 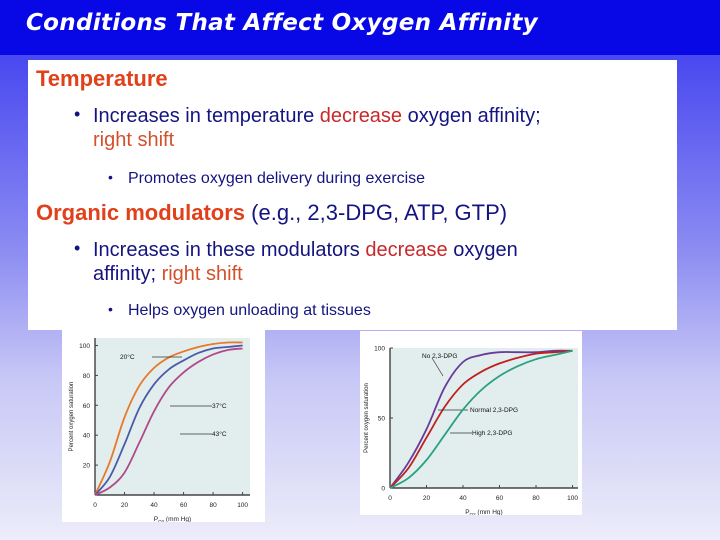 What do you see at coordinates (219, 434) in the screenshot?
I see `curve-annotation: 43°C` at bounding box center [219, 434].